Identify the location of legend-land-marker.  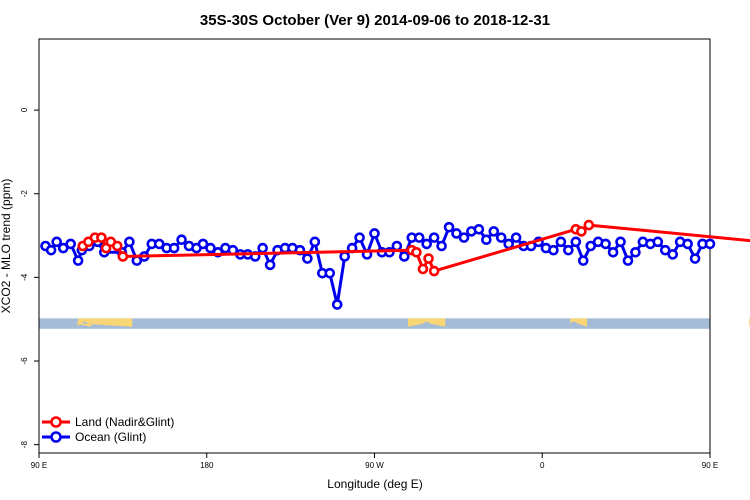
(56, 422).